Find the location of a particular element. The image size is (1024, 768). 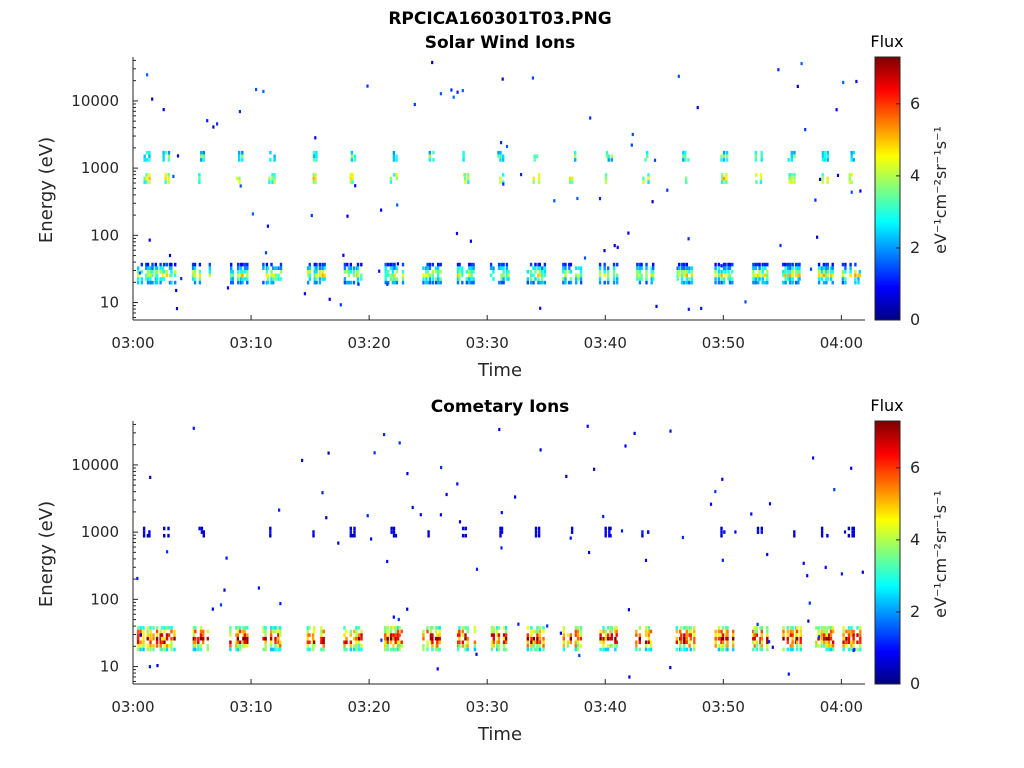

x-tick-label: 03:40 is located at coordinates (605, 707).